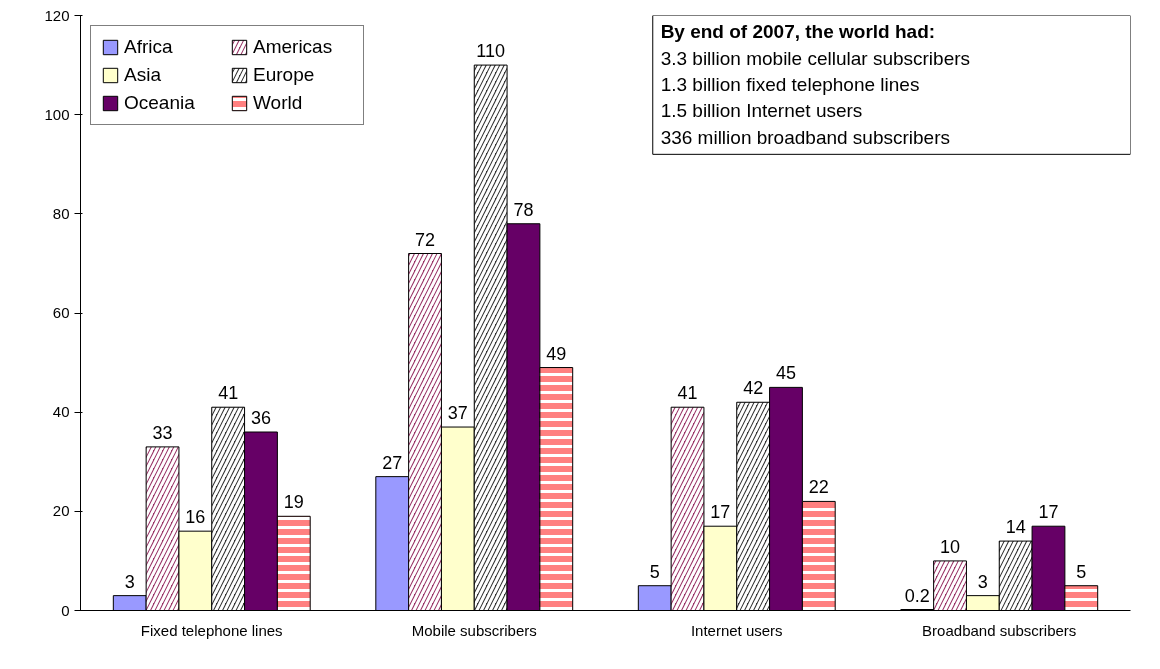 The image size is (1160, 669). Describe the element at coordinates (162, 432) in the screenshot. I see `data-label: 33` at that location.